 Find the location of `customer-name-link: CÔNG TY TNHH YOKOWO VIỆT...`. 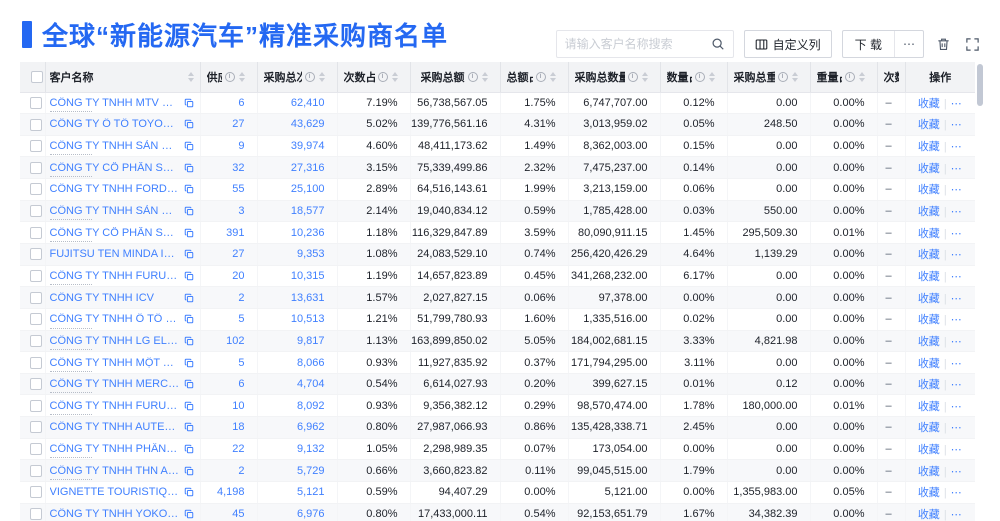

customer-name-link: CÔNG TY TNHH YOKOWO VIỆT... is located at coordinates (114, 513).